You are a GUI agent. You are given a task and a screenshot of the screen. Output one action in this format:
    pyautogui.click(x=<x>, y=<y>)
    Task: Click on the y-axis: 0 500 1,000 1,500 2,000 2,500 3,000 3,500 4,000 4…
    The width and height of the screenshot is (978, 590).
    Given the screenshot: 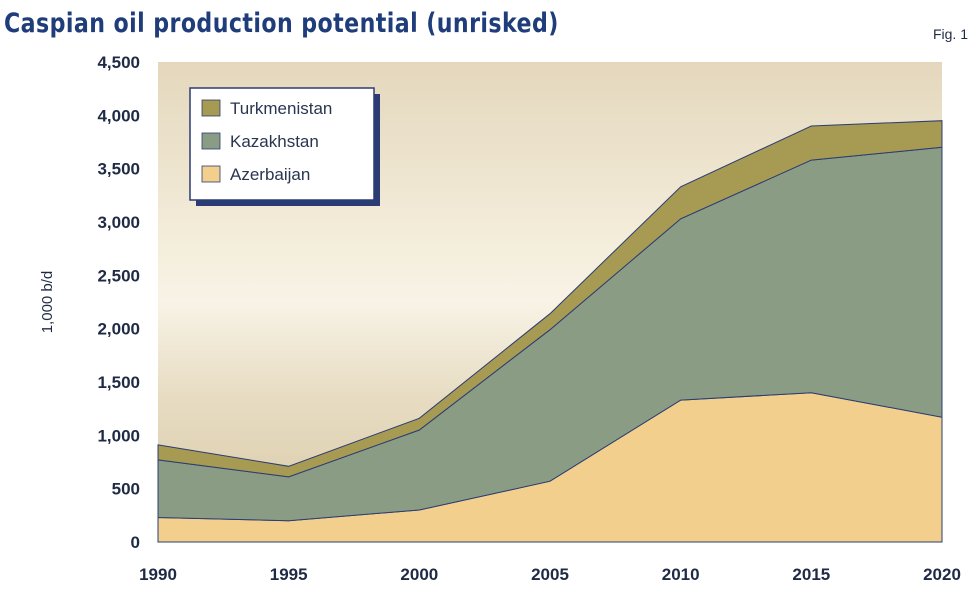 What is the action you would take?
    pyautogui.click(x=118, y=302)
    